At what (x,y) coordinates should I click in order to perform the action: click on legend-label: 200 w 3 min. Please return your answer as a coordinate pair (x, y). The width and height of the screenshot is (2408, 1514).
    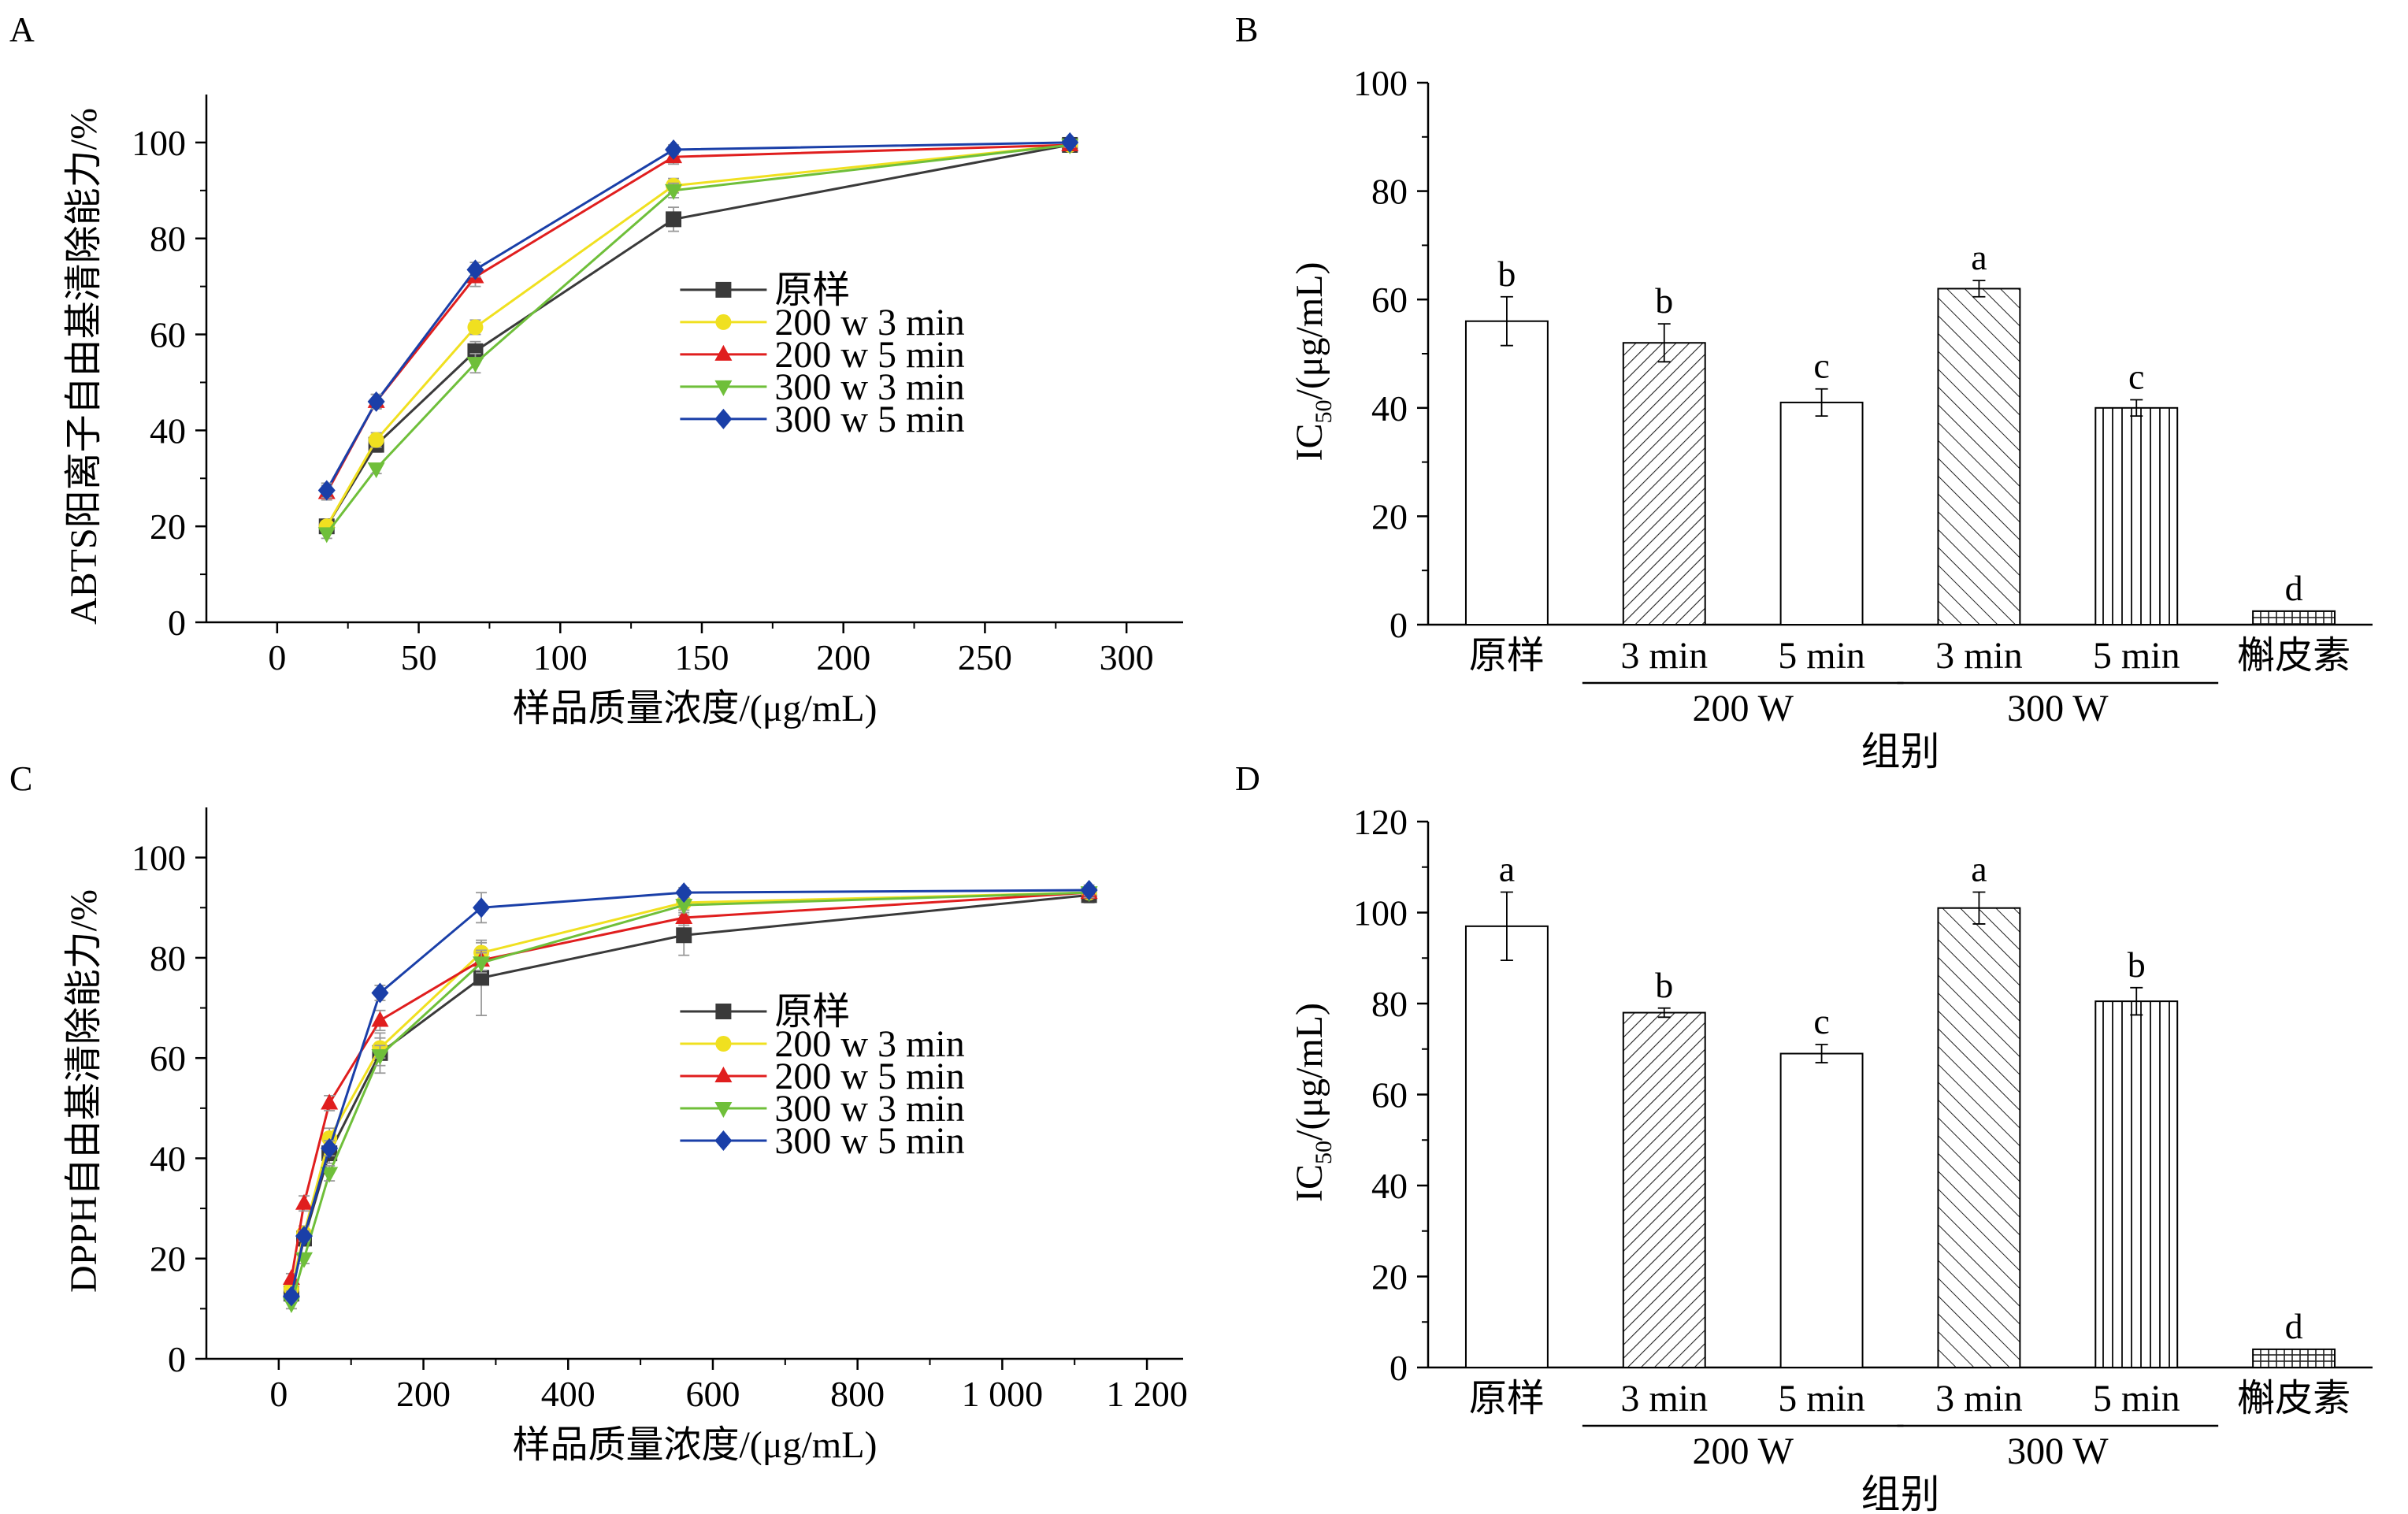
    Looking at the image, I should click on (869, 322).